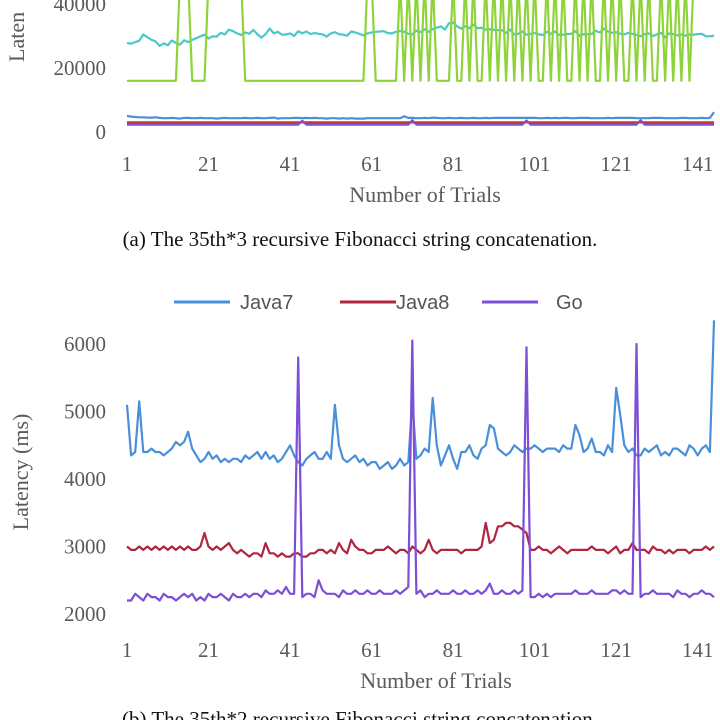 The width and height of the screenshot is (720, 720). I want to click on chart-1-xtick-label: 121, so click(616, 650).